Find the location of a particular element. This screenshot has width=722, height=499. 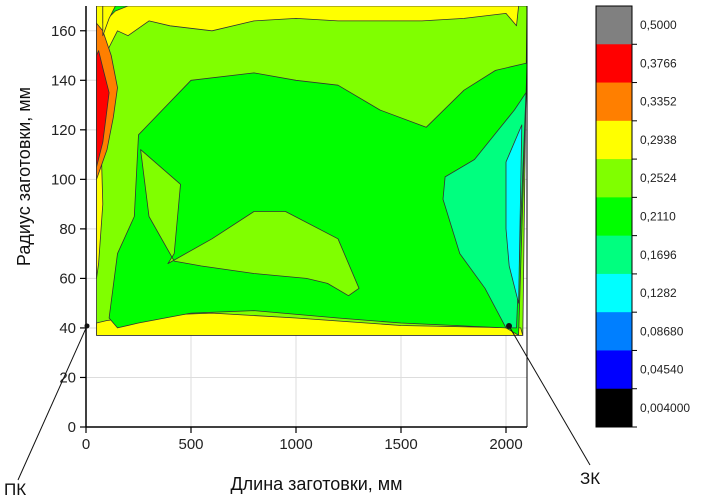

colorbar-label: 0,08680 is located at coordinates (662, 331).